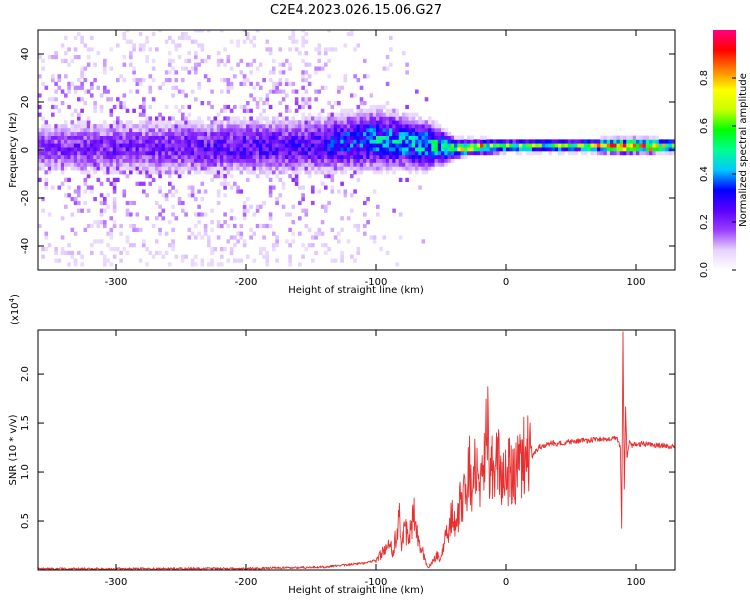  Describe the element at coordinates (246, 582) in the screenshot. I see `x-tick-label: -200` at that location.